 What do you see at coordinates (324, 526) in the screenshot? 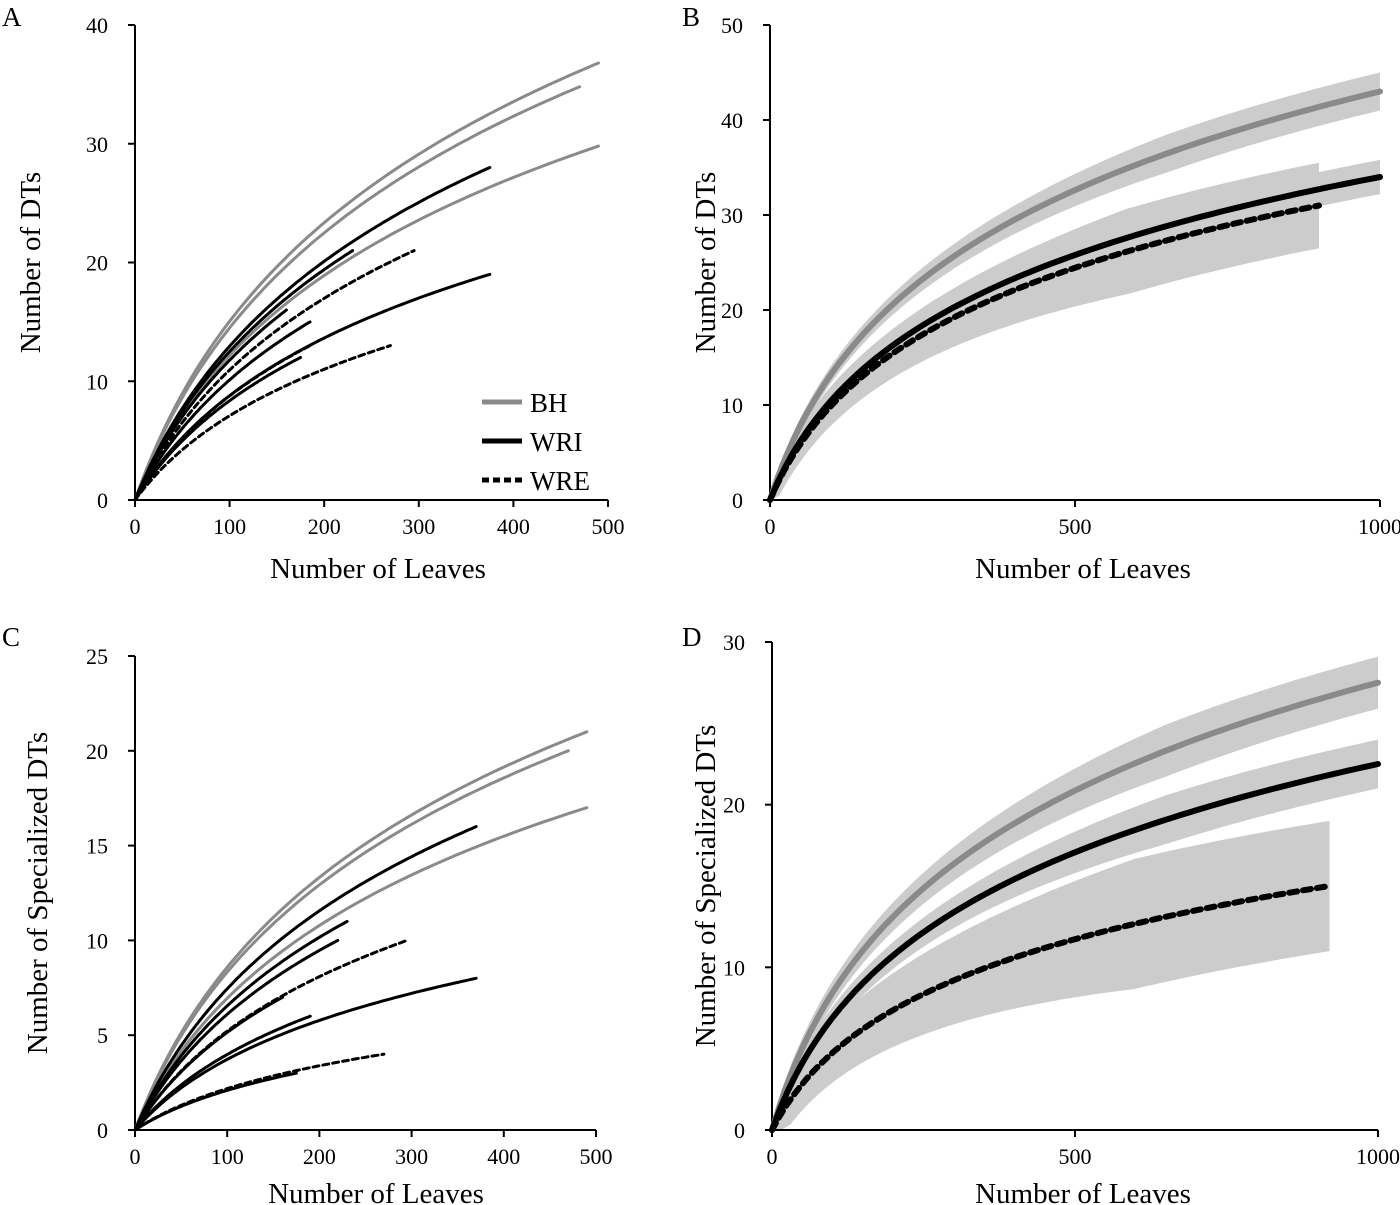
I see `panel-a-x-tick-label: 200` at bounding box center [324, 526].